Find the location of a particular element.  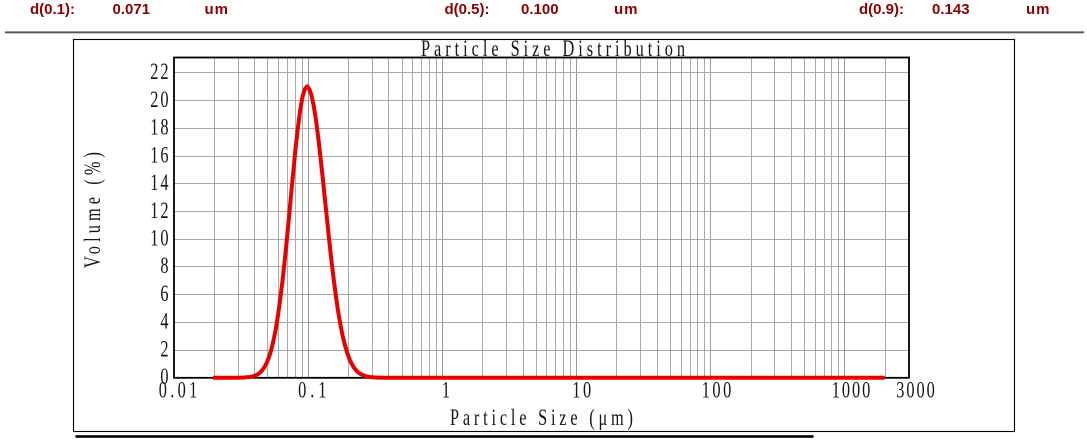

svg-text: 0.143 is located at coordinates (951, 9).